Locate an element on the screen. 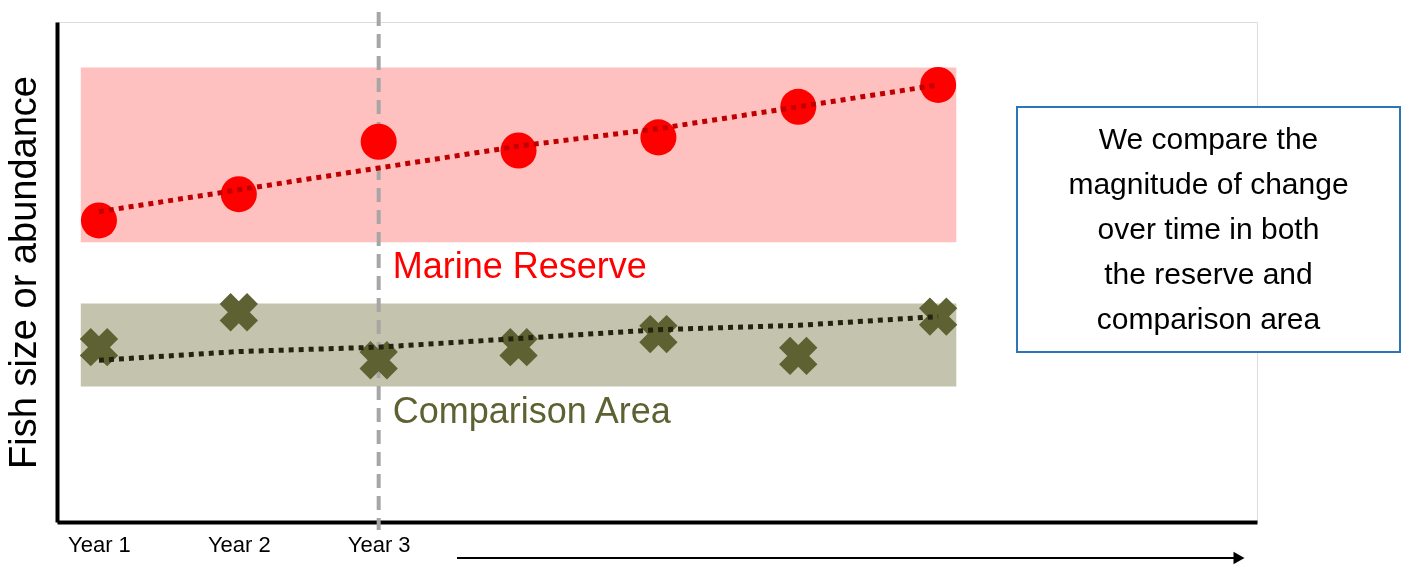  y-axis-title: Fish size or abundance is located at coordinates (22, 272).